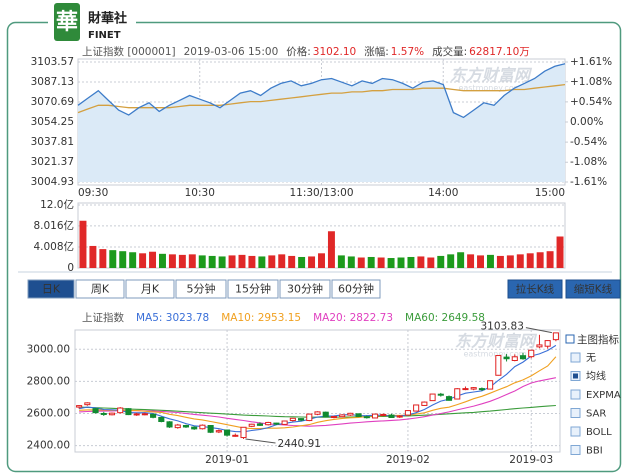 The image size is (629, 475). Describe the element at coordinates (599, 432) in the screenshot. I see `option-label: BOLL` at that location.